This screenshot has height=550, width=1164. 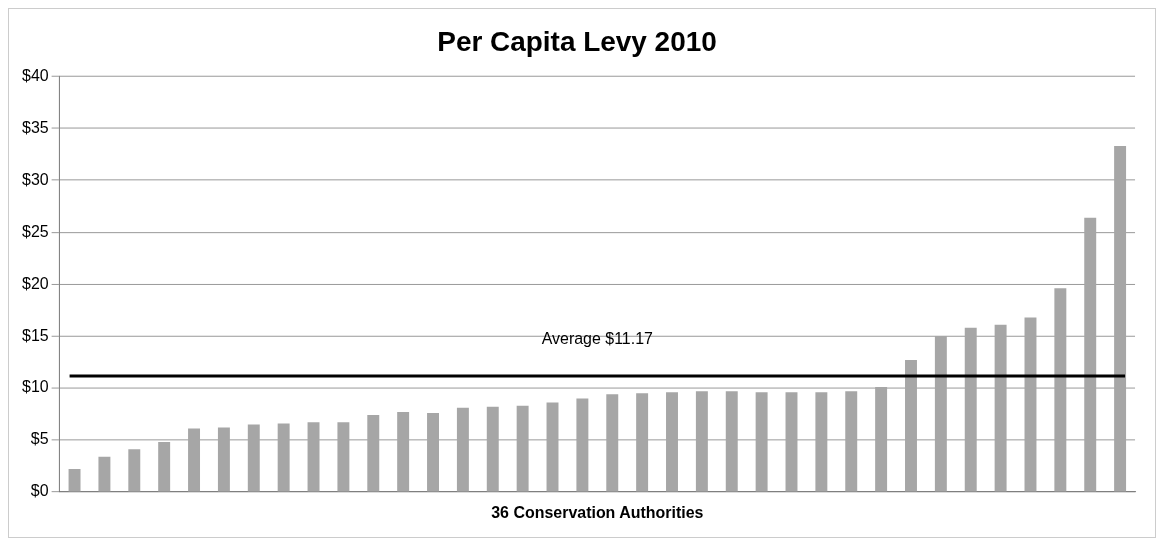 What do you see at coordinates (35, 127) in the screenshot?
I see `y-tick-label: $35` at bounding box center [35, 127].